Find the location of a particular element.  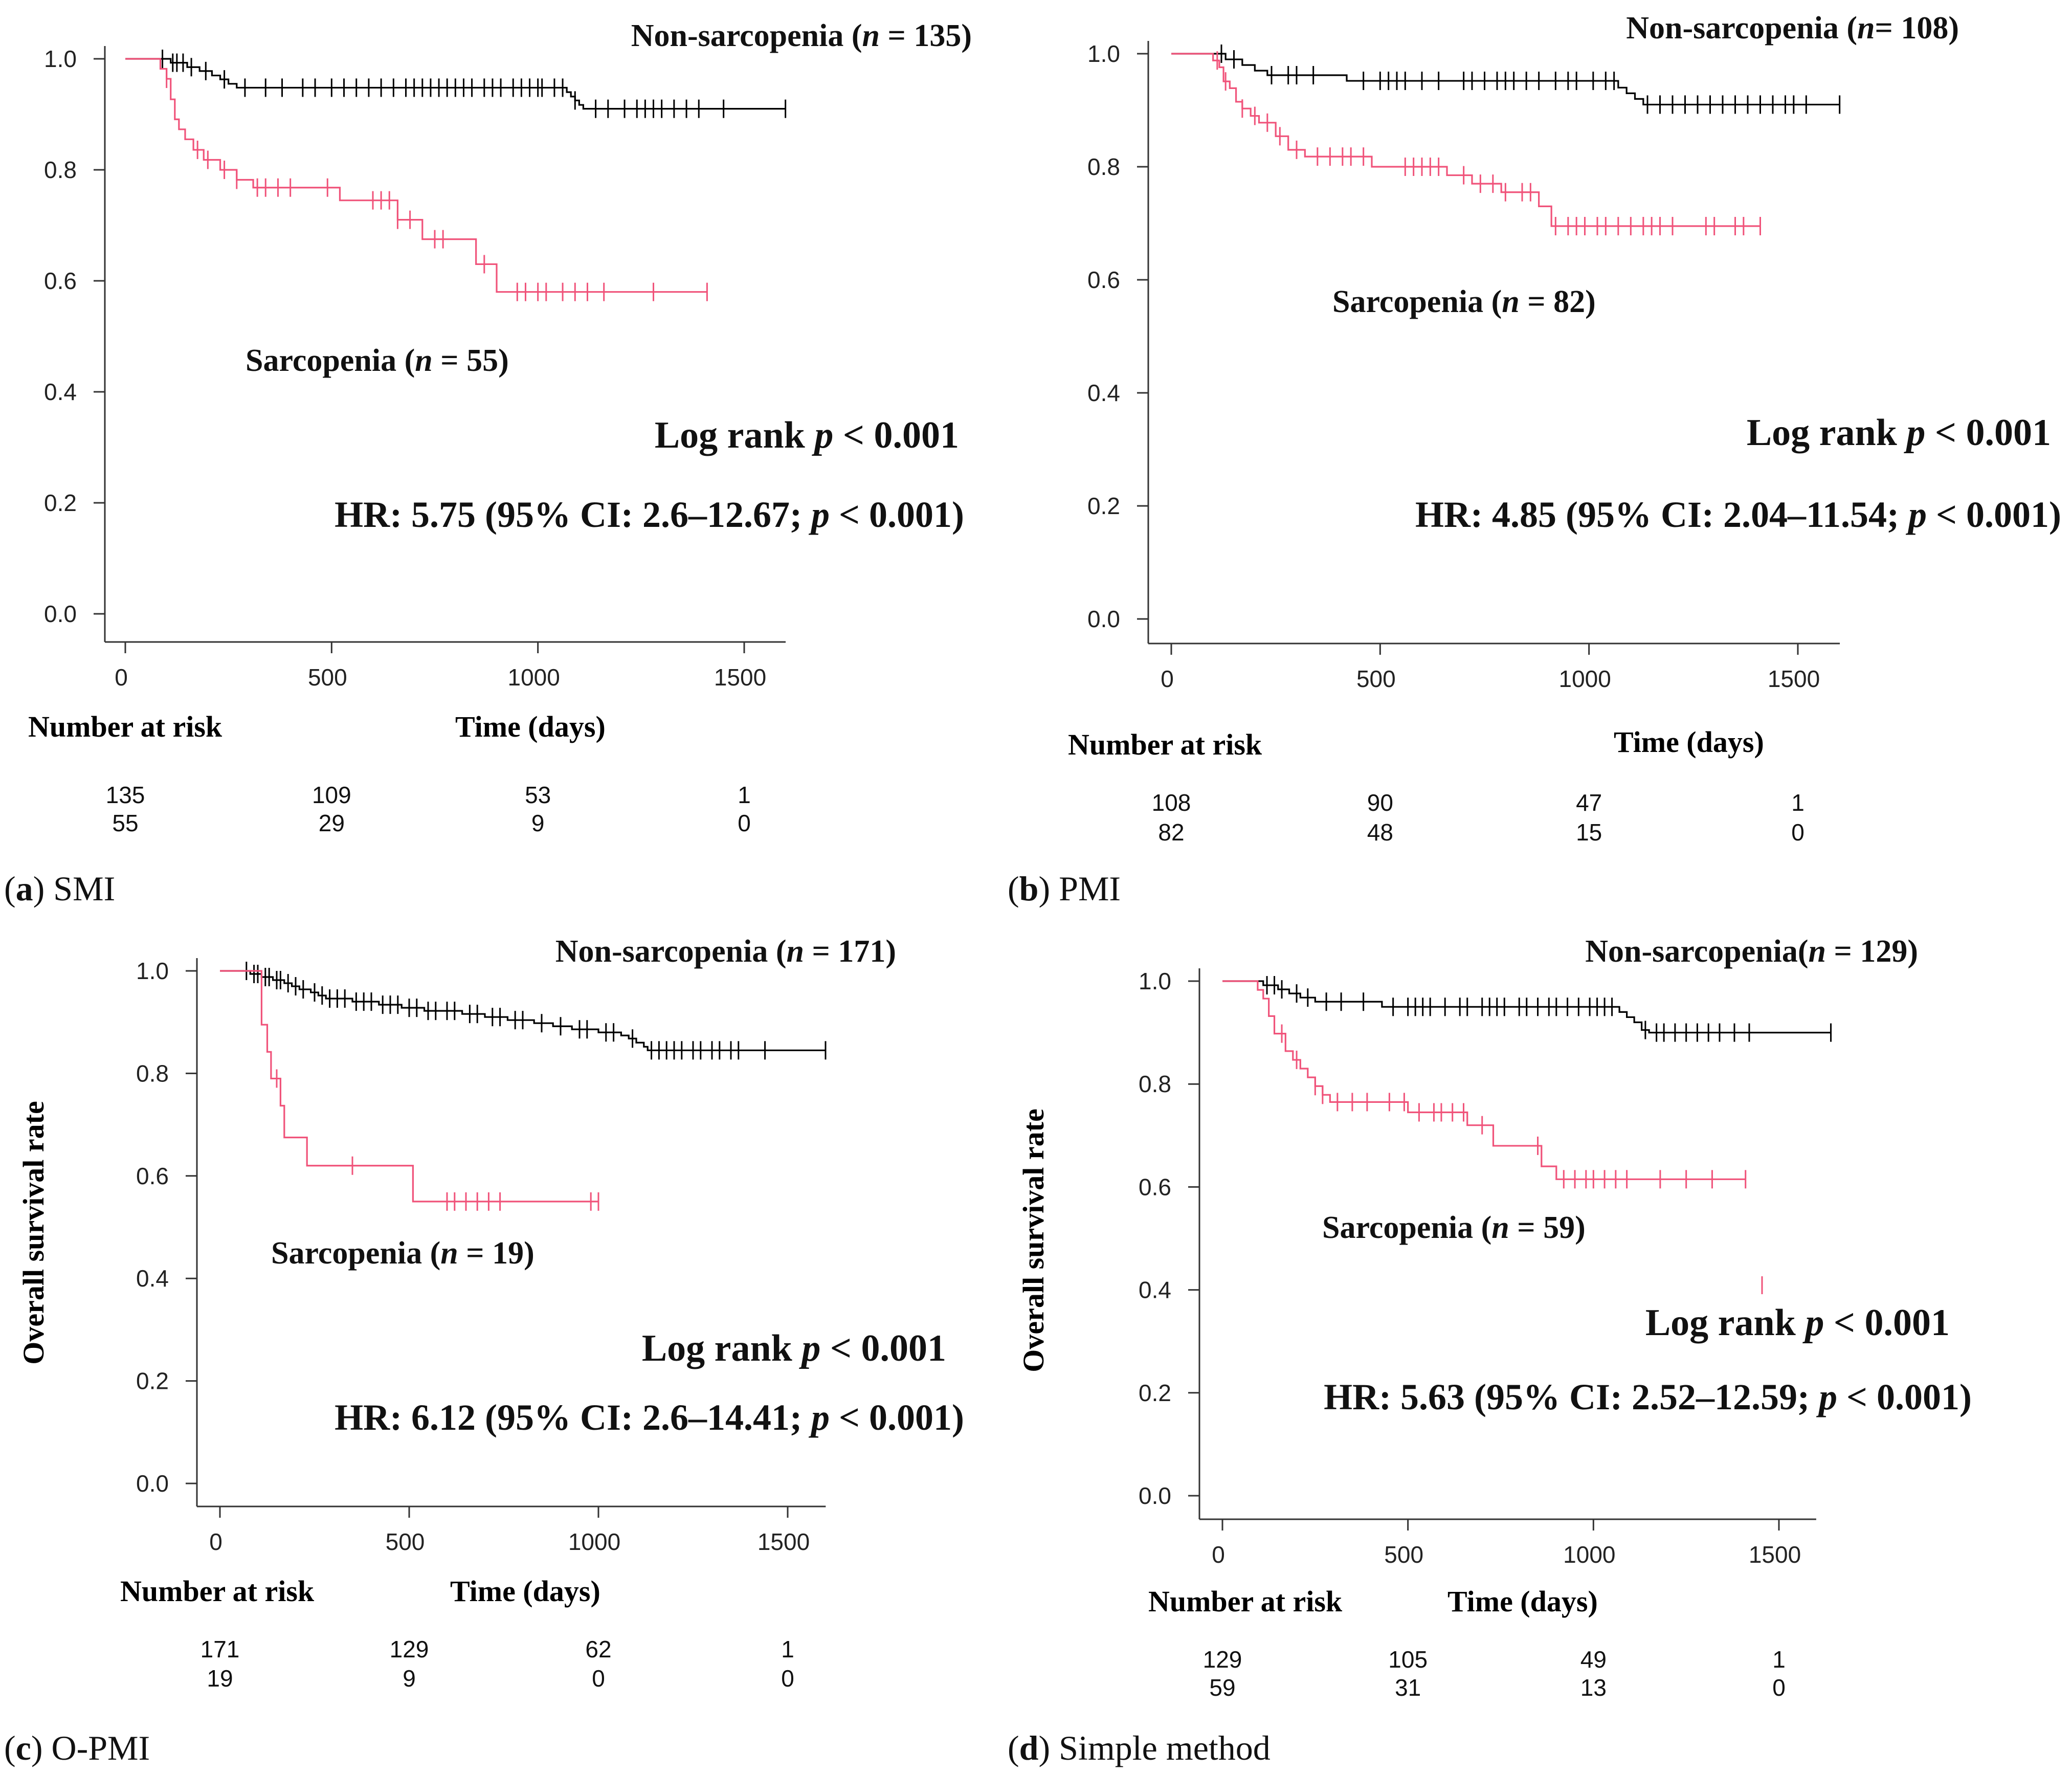

risk-count-non-sarcopenia: 108 is located at coordinates (1171, 802).